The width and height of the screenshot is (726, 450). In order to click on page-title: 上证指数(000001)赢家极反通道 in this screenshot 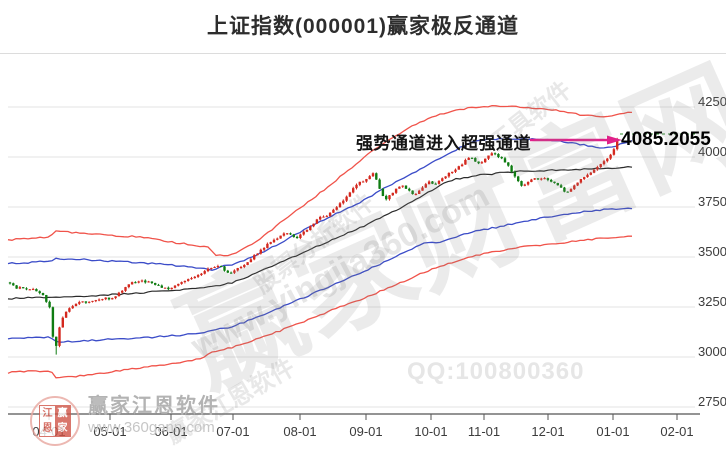, I will do `click(363, 26)`.